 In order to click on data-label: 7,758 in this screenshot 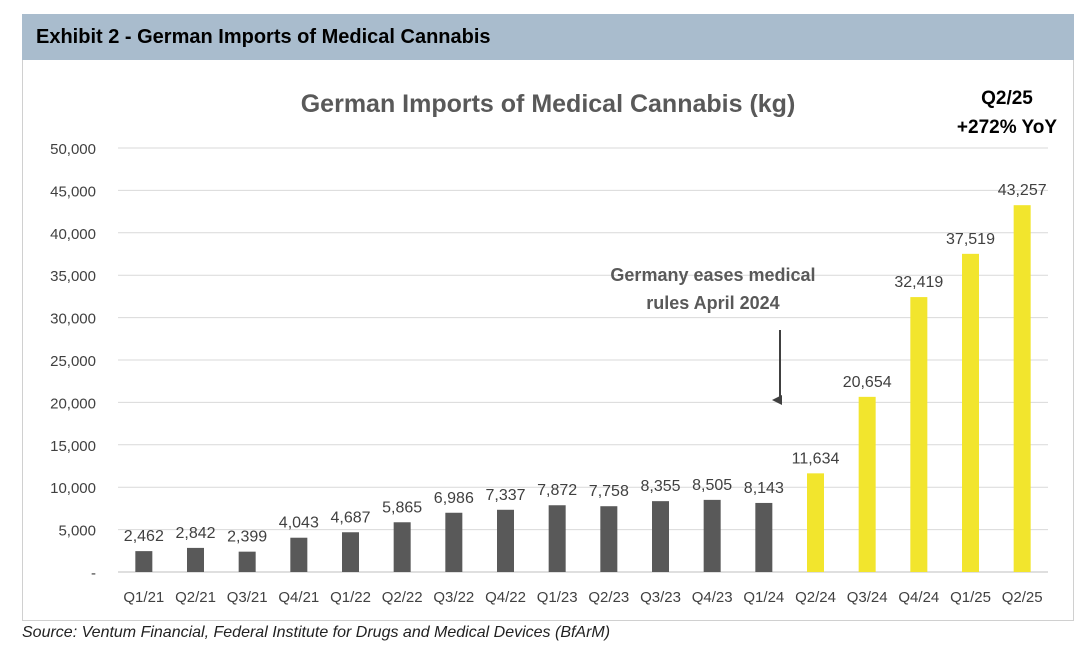, I will do `click(609, 491)`.